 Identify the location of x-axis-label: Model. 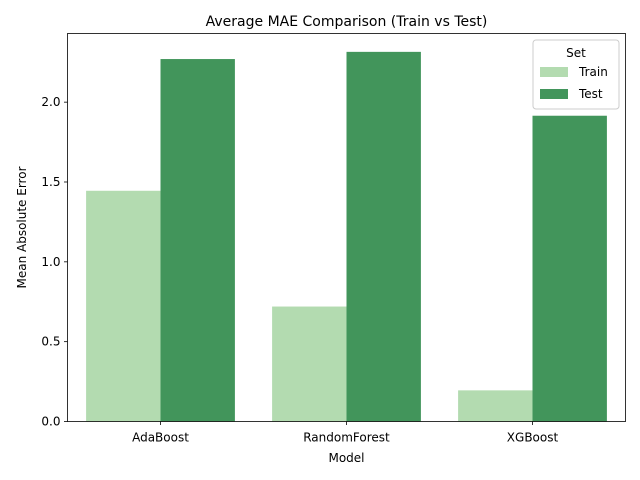
(346, 458).